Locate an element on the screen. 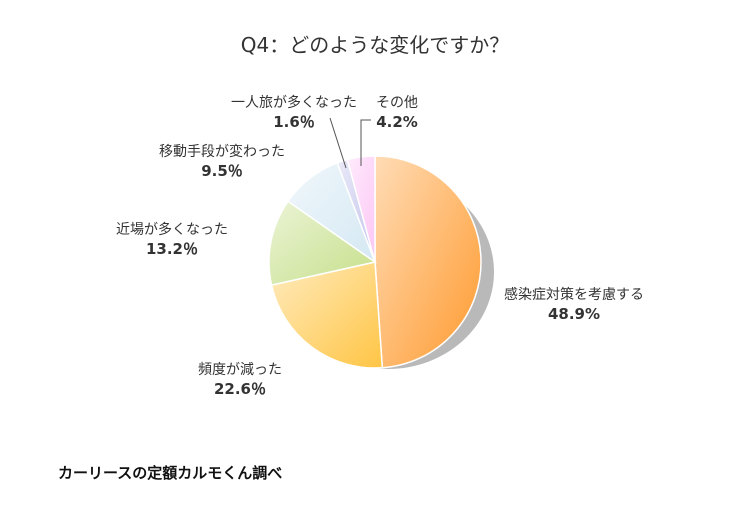 This screenshot has height=520, width=750. slice-value-2: 22.6％ is located at coordinates (240, 389).